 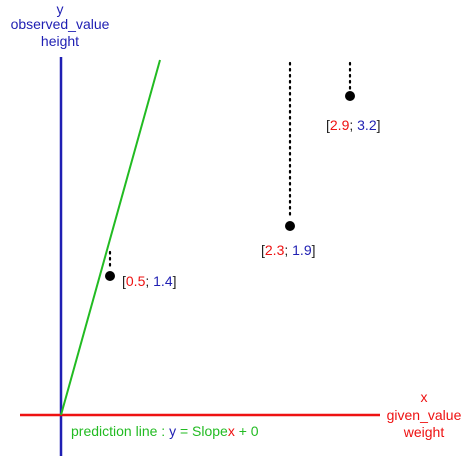 I want to click on point-2-marker, so click(x=290, y=226).